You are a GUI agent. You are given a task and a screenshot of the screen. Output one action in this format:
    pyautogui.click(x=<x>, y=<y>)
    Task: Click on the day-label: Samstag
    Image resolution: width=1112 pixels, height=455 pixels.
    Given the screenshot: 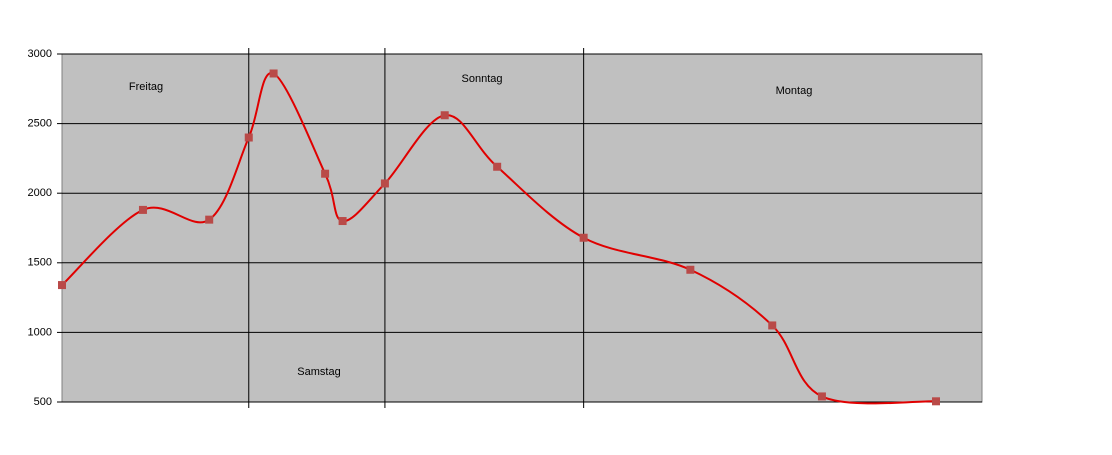 What is the action you would take?
    pyautogui.click(x=318, y=372)
    